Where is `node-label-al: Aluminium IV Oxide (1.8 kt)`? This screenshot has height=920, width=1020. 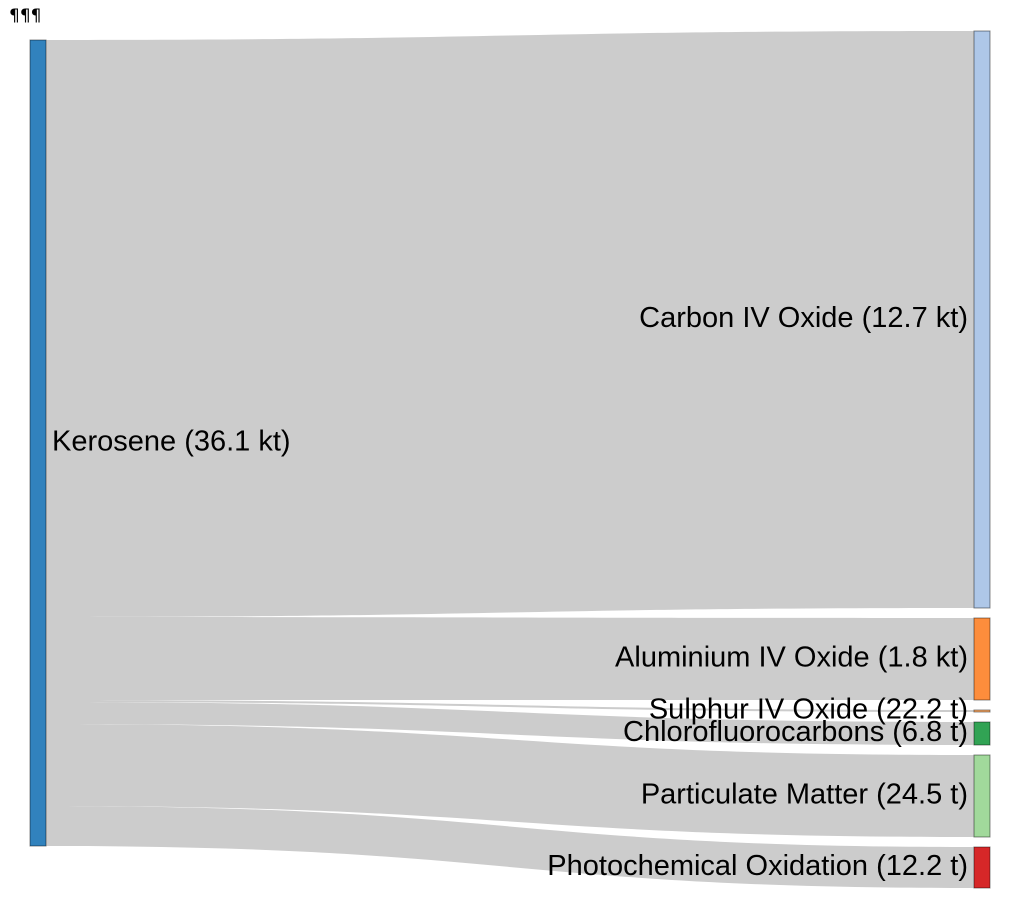 node-label-al: Aluminium IV Oxide (1.8 kt) is located at coordinates (791, 658).